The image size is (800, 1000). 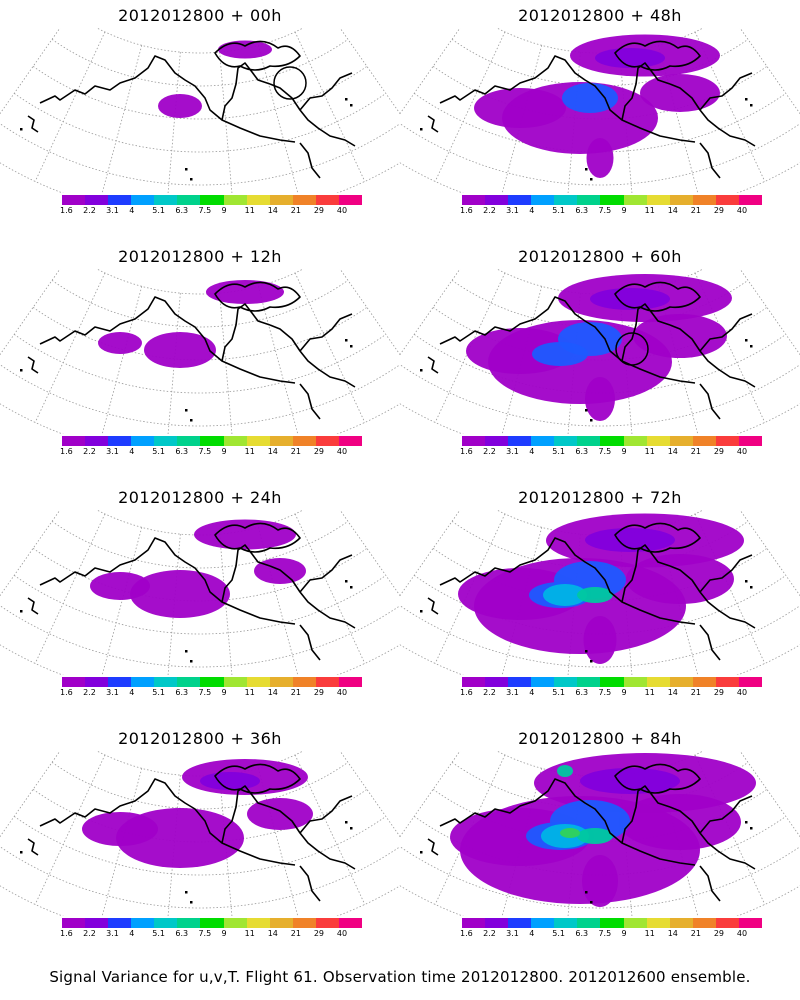 I want to click on colorbar-tick-label: 5.1, so click(x=559, y=692).